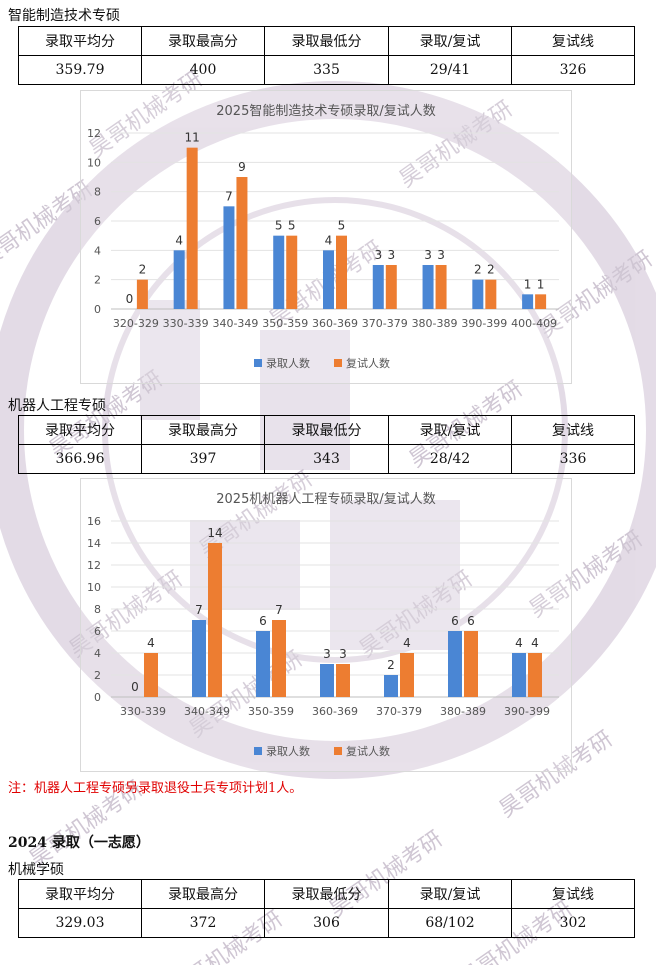 The width and height of the screenshot is (656, 965). Describe the element at coordinates (573, 70) in the screenshot. I see `value-line: 326` at that location.